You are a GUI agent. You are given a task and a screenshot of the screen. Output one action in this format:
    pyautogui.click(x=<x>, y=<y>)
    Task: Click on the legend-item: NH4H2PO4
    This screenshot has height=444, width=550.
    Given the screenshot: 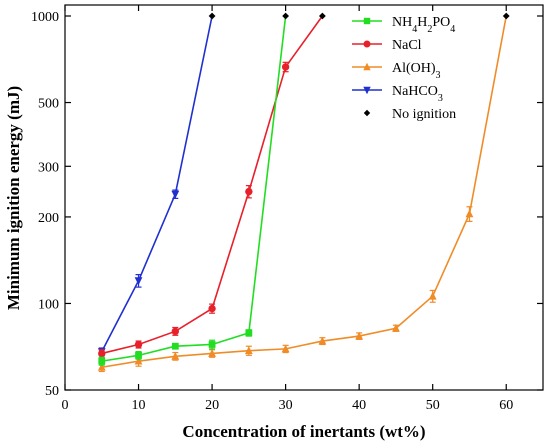 What is the action you would take?
    pyautogui.click(x=403, y=25)
    